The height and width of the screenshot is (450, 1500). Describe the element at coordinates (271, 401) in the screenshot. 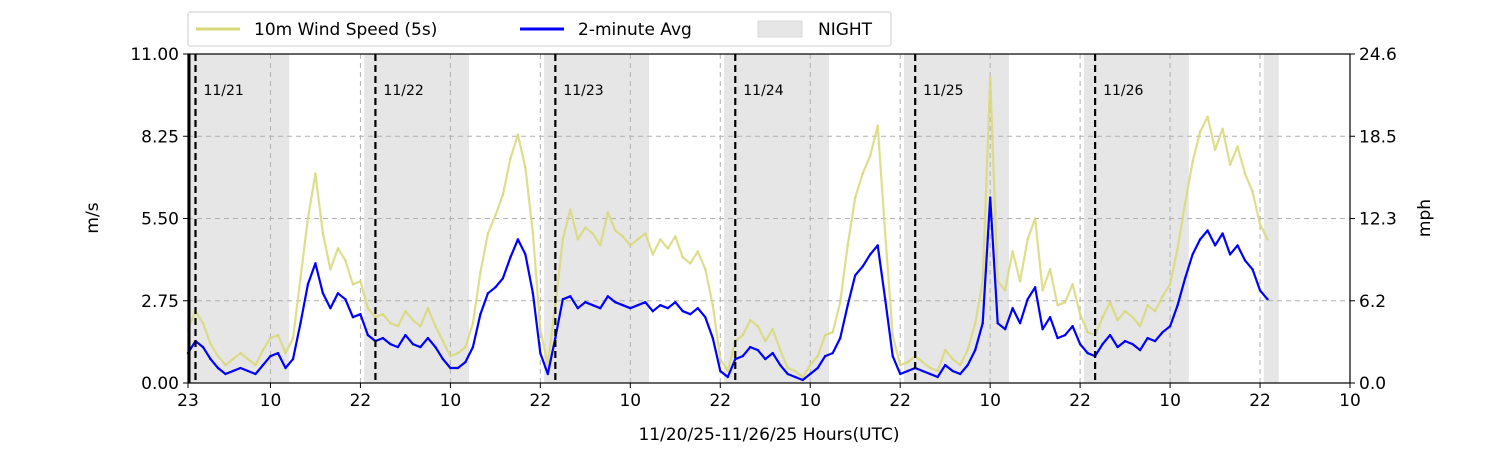

I see `x-tick-label-1: 10` at that location.